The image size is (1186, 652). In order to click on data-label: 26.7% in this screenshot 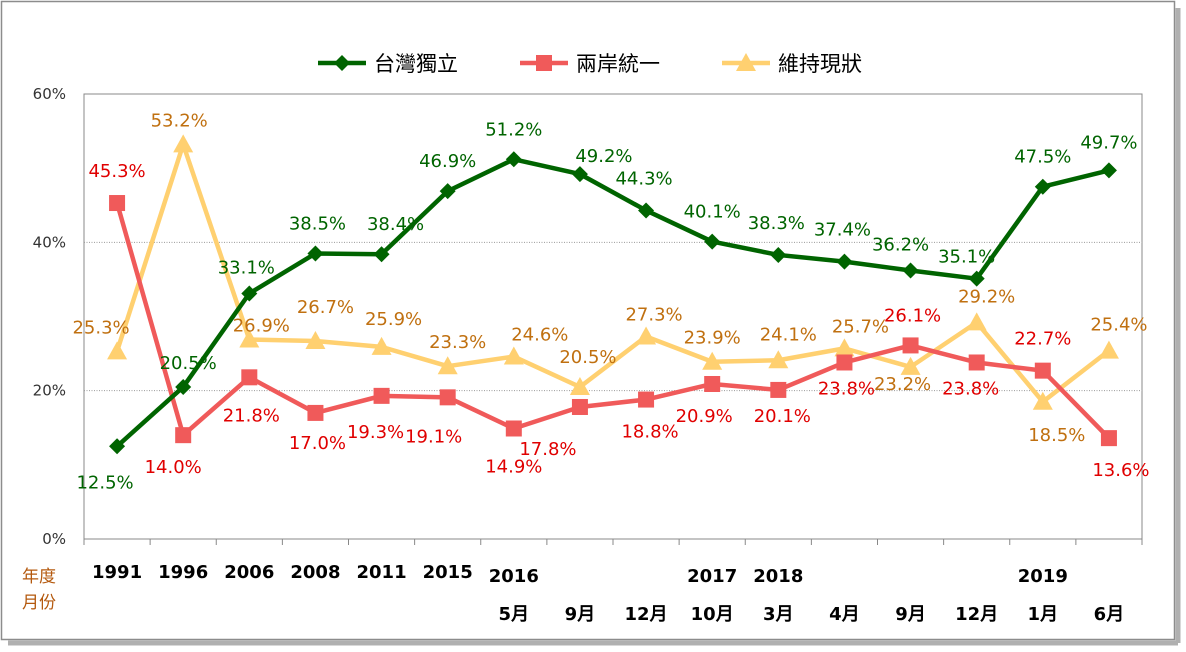, I will do `click(325, 307)`.